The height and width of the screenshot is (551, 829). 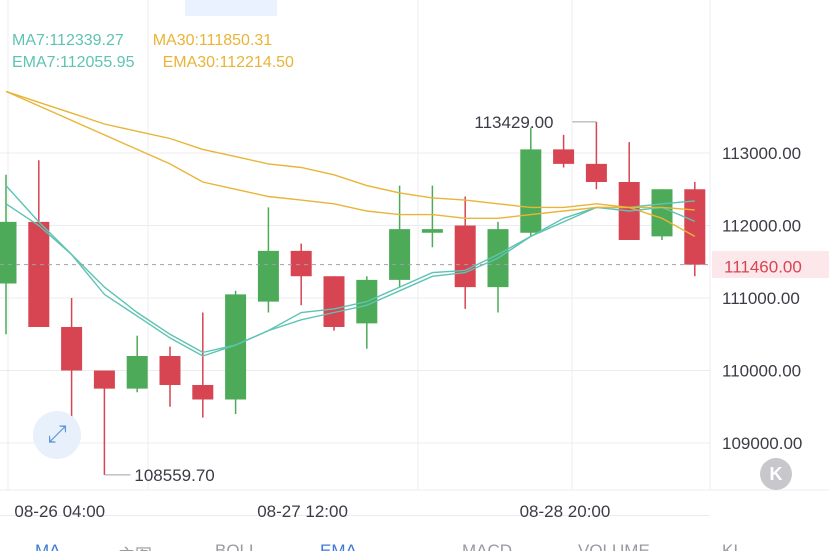 I want to click on tab-macd: MACD, so click(x=487, y=546).